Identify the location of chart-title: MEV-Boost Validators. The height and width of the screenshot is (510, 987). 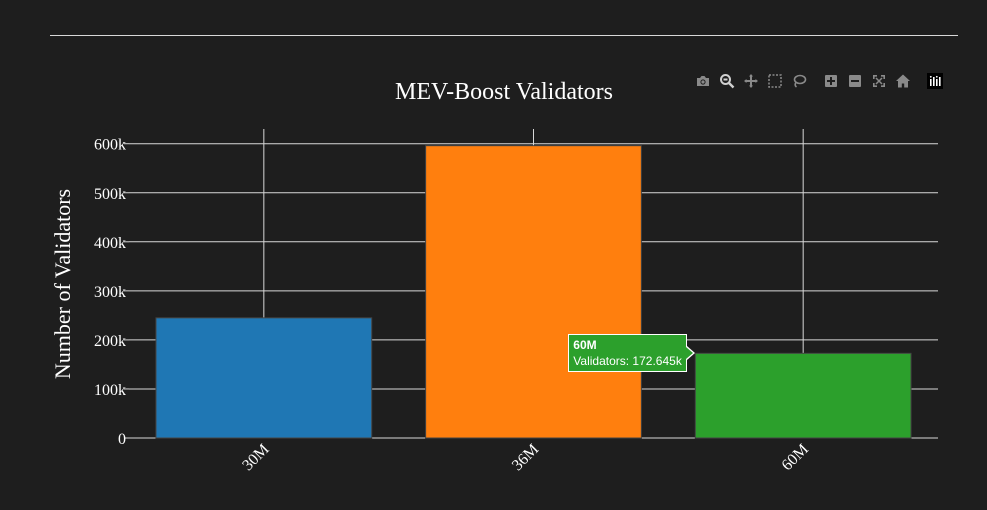
(504, 92).